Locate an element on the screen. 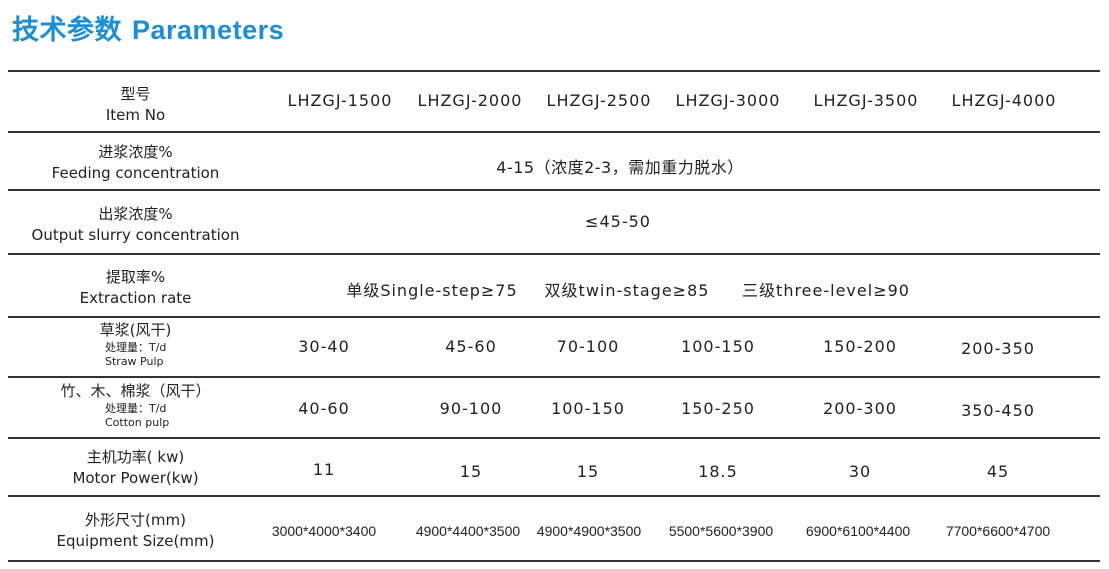 The image size is (1109, 569). cell: LHZGJ-2000 is located at coordinates (470, 100).